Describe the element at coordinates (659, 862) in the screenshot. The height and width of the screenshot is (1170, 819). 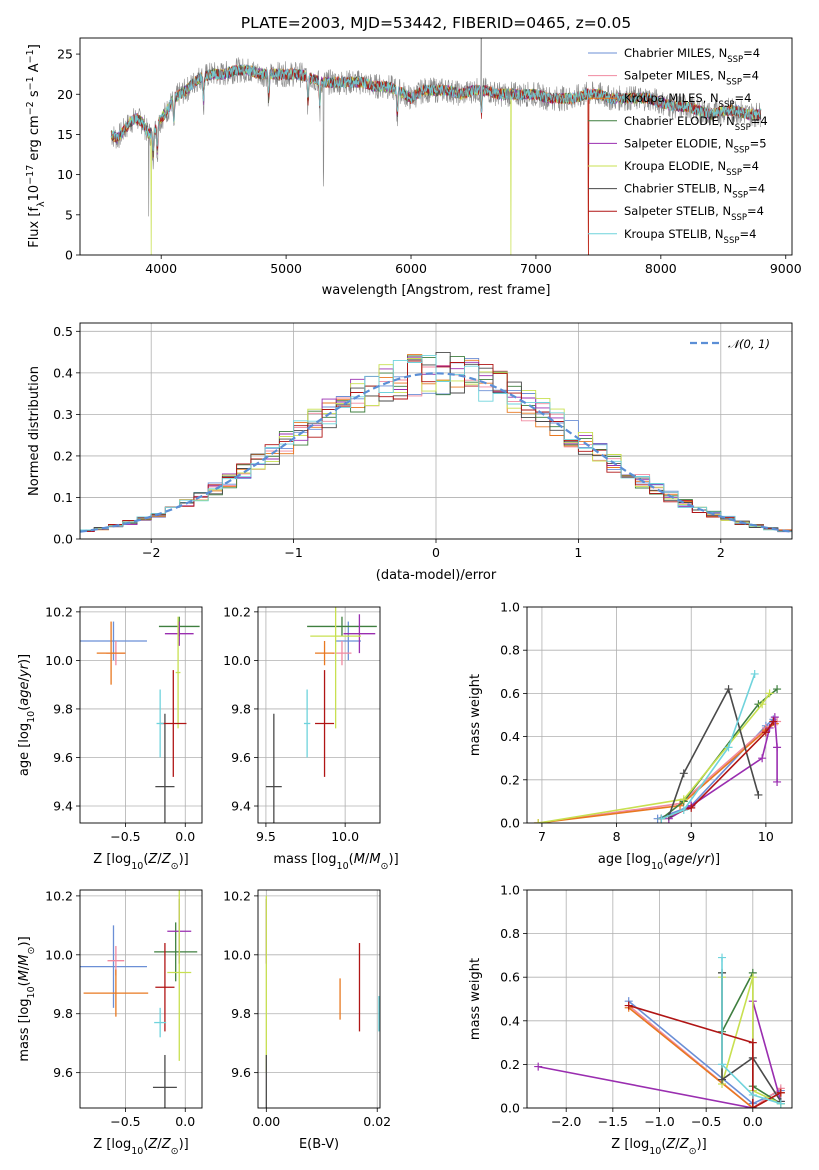
I see `x-axis-label: age [log10(age/yr)]` at that location.